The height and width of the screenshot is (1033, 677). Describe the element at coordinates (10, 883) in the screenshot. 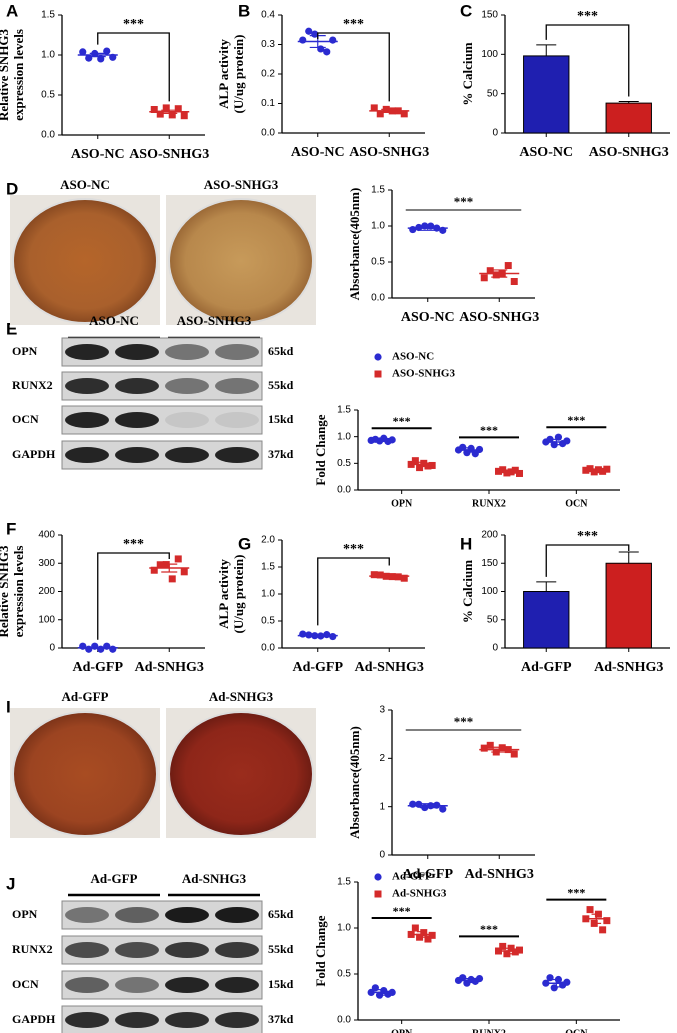

I see `panel-letter: J` at that location.